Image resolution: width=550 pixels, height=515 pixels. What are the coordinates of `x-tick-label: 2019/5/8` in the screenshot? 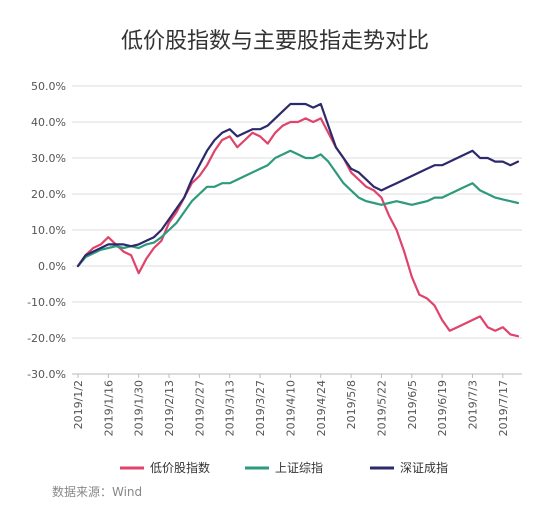 It's located at (351, 404).